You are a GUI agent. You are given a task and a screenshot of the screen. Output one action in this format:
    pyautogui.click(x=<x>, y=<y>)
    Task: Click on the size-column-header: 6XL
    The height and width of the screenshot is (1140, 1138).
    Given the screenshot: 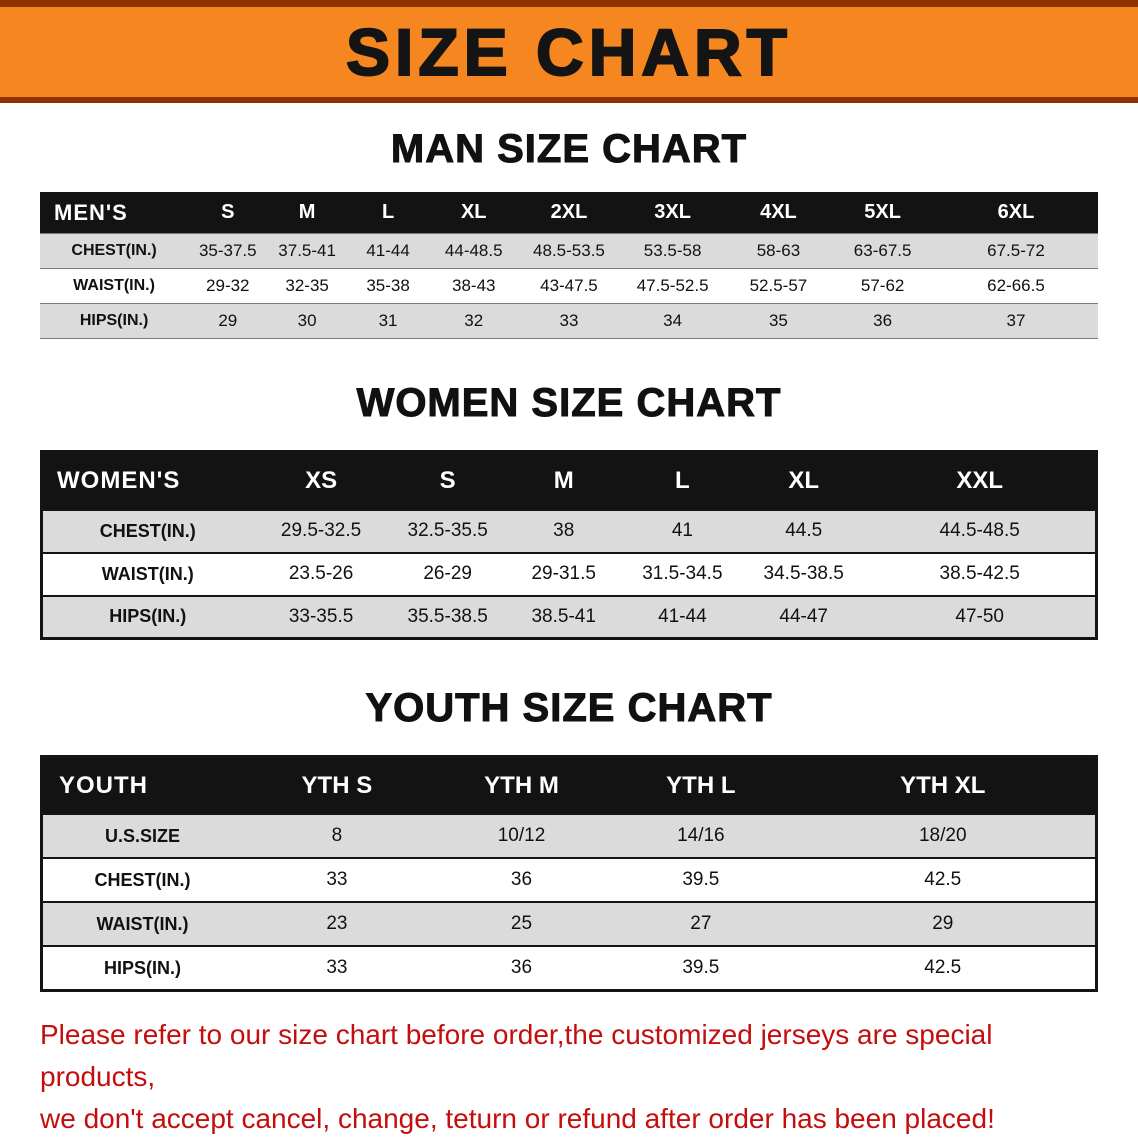 What is the action you would take?
    pyautogui.click(x=1015, y=212)
    